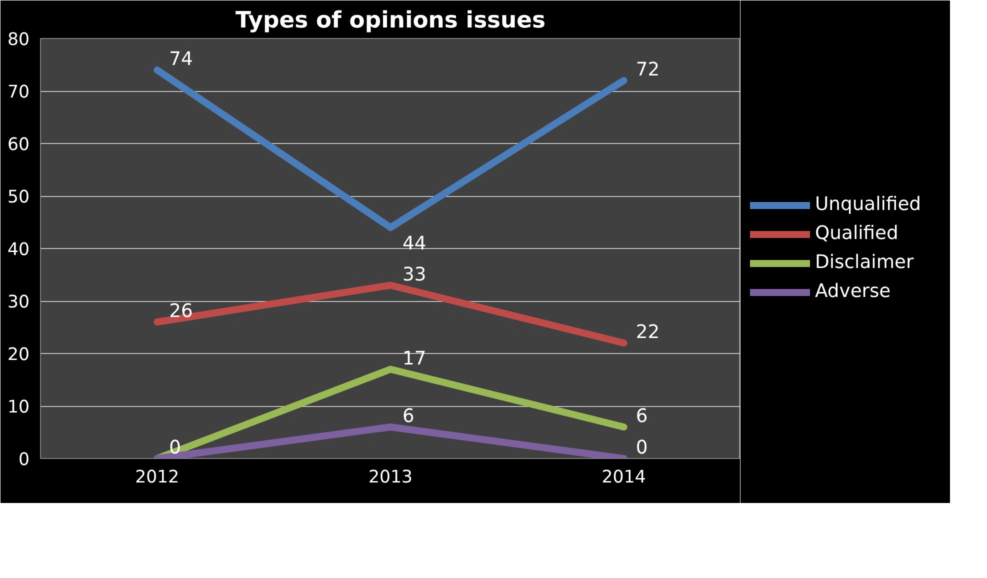 This screenshot has height=578, width=987. I want to click on legend-label: Adverse, so click(853, 291).